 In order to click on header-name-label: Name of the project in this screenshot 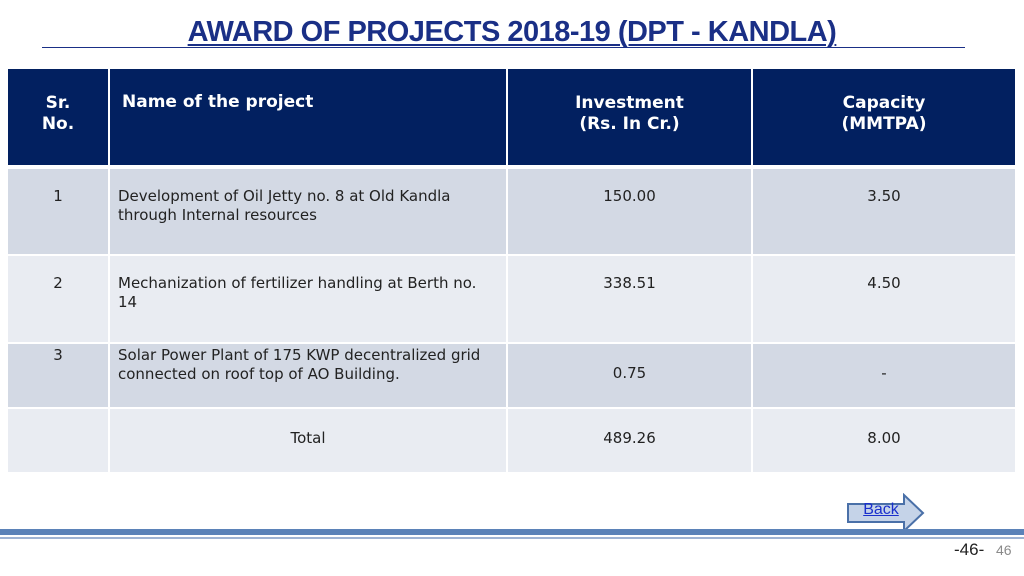, I will do `click(218, 102)`.